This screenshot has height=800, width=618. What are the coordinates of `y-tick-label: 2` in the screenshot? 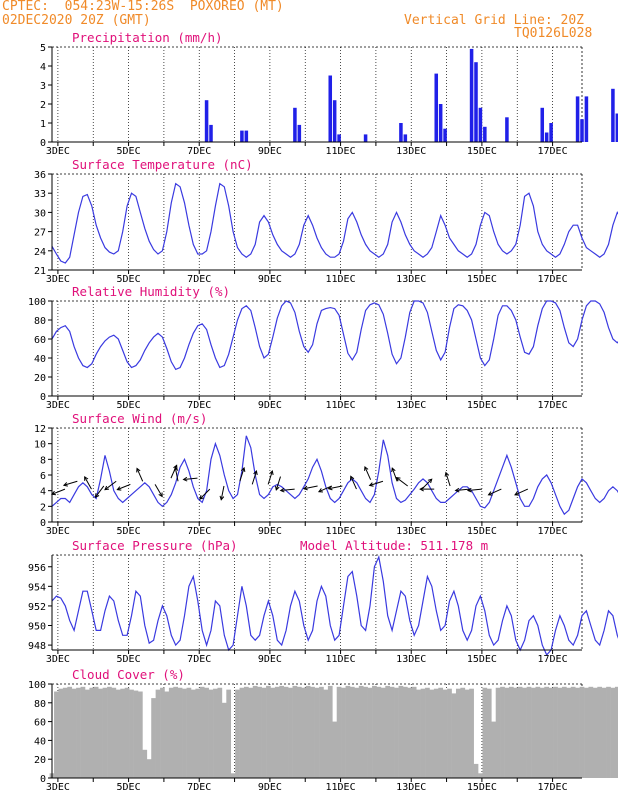 It's located at (43, 105).